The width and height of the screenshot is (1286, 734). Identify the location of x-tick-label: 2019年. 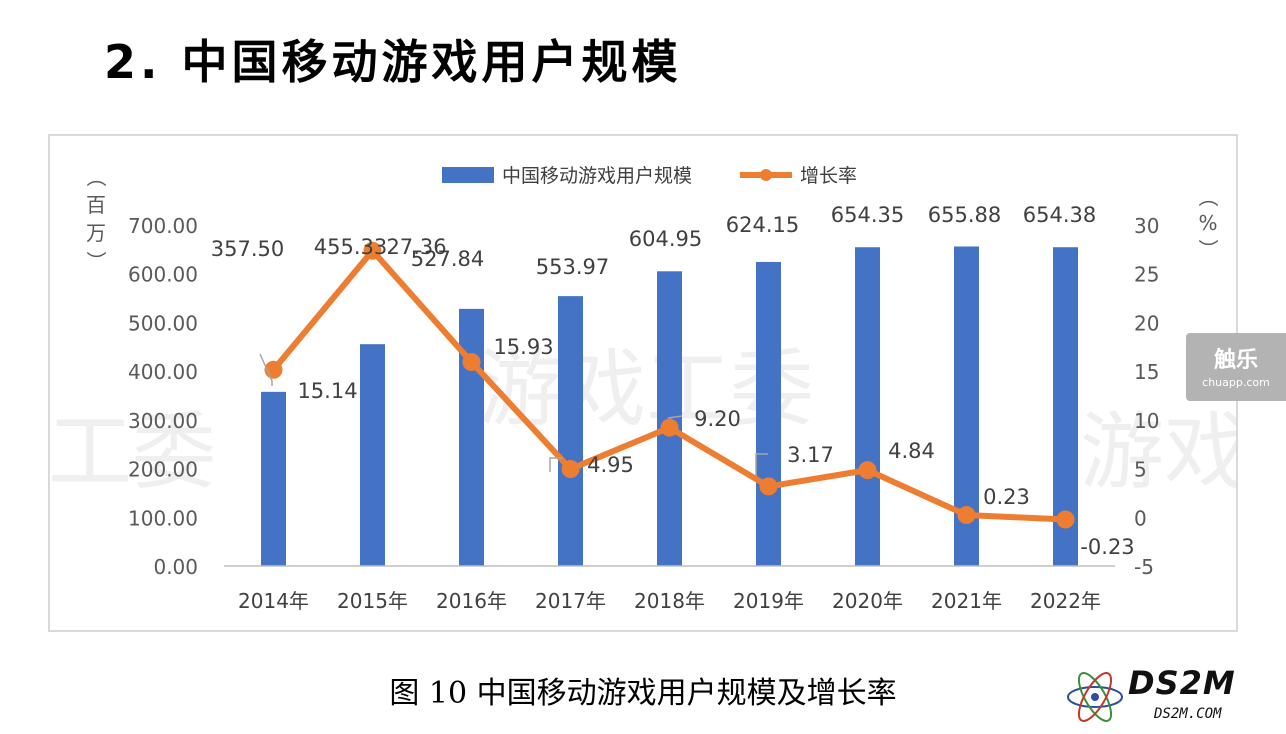
(768, 601).